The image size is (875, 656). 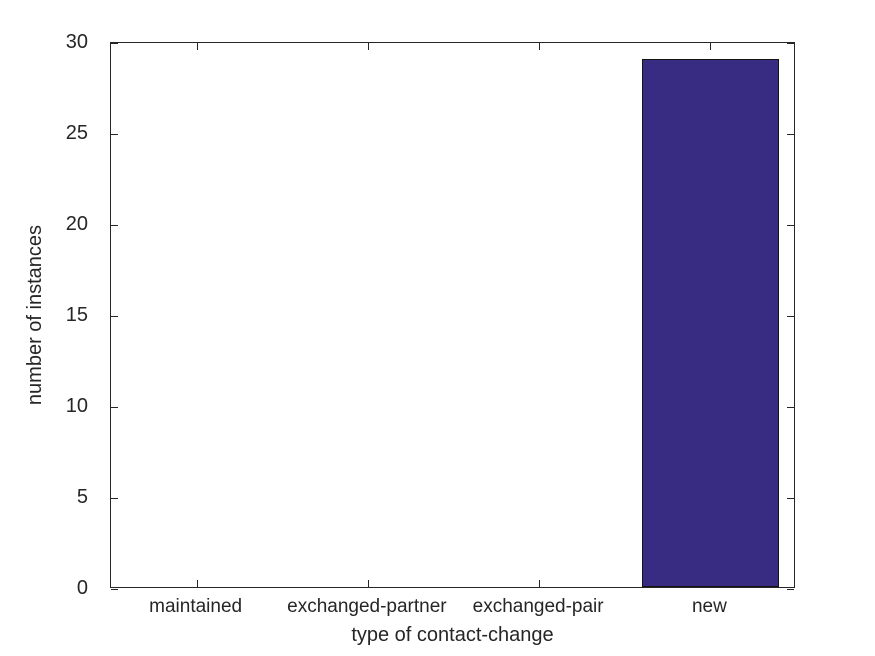 What do you see at coordinates (709, 606) in the screenshot?
I see `x-tick-label: new` at bounding box center [709, 606].